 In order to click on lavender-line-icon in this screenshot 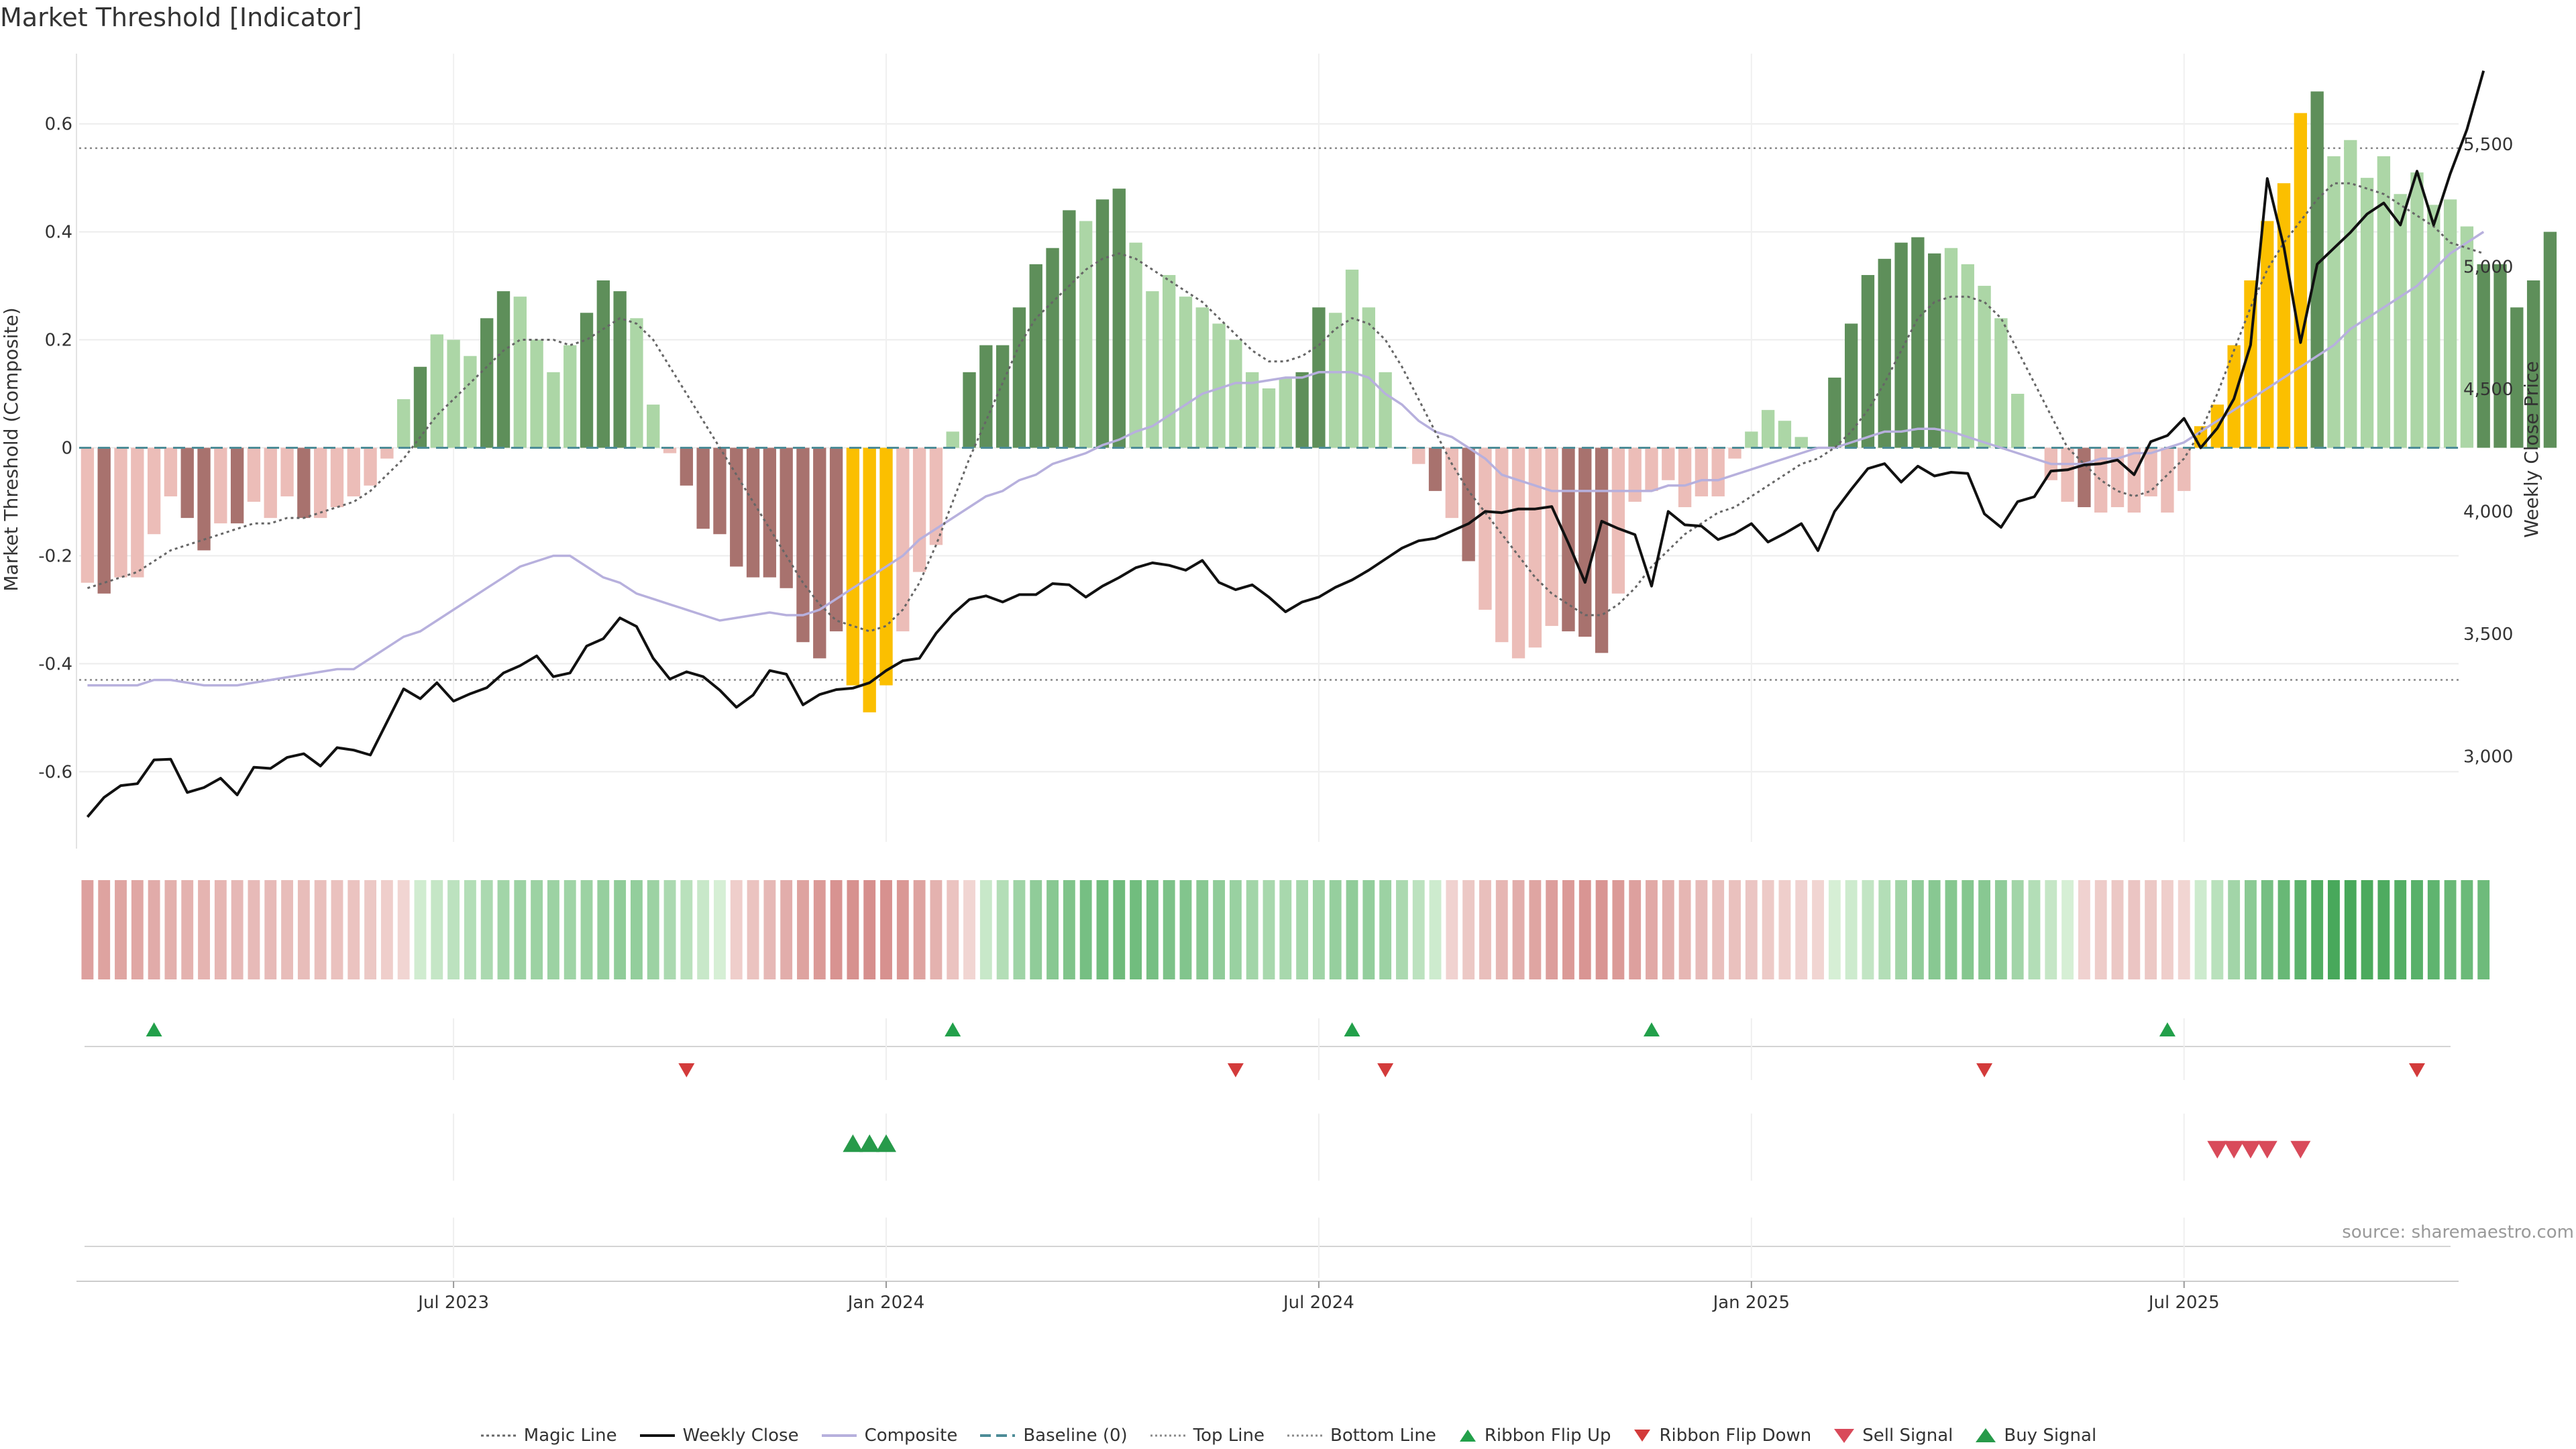, I will do `click(839, 1435)`.